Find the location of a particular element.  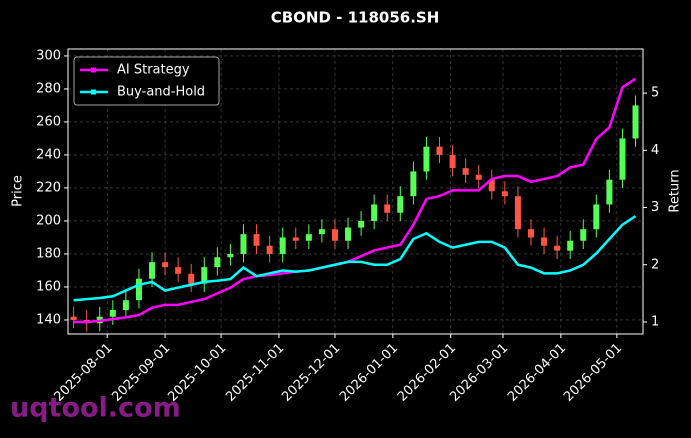

y2-axis-label: Return is located at coordinates (675, 190).